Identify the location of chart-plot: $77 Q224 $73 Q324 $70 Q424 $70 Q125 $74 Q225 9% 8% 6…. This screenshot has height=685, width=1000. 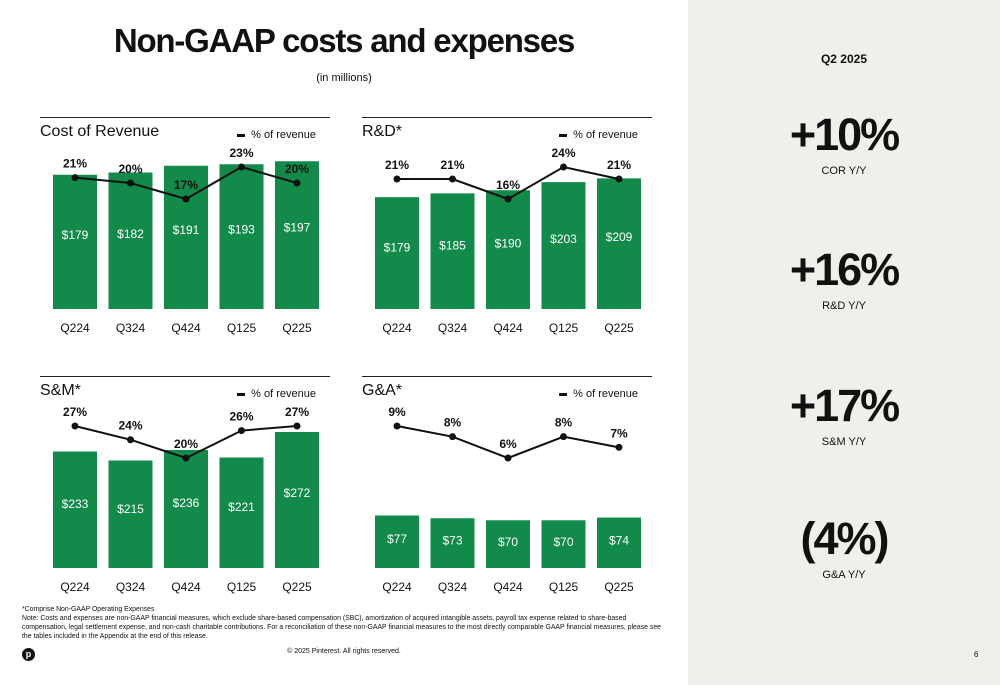
(508, 499).